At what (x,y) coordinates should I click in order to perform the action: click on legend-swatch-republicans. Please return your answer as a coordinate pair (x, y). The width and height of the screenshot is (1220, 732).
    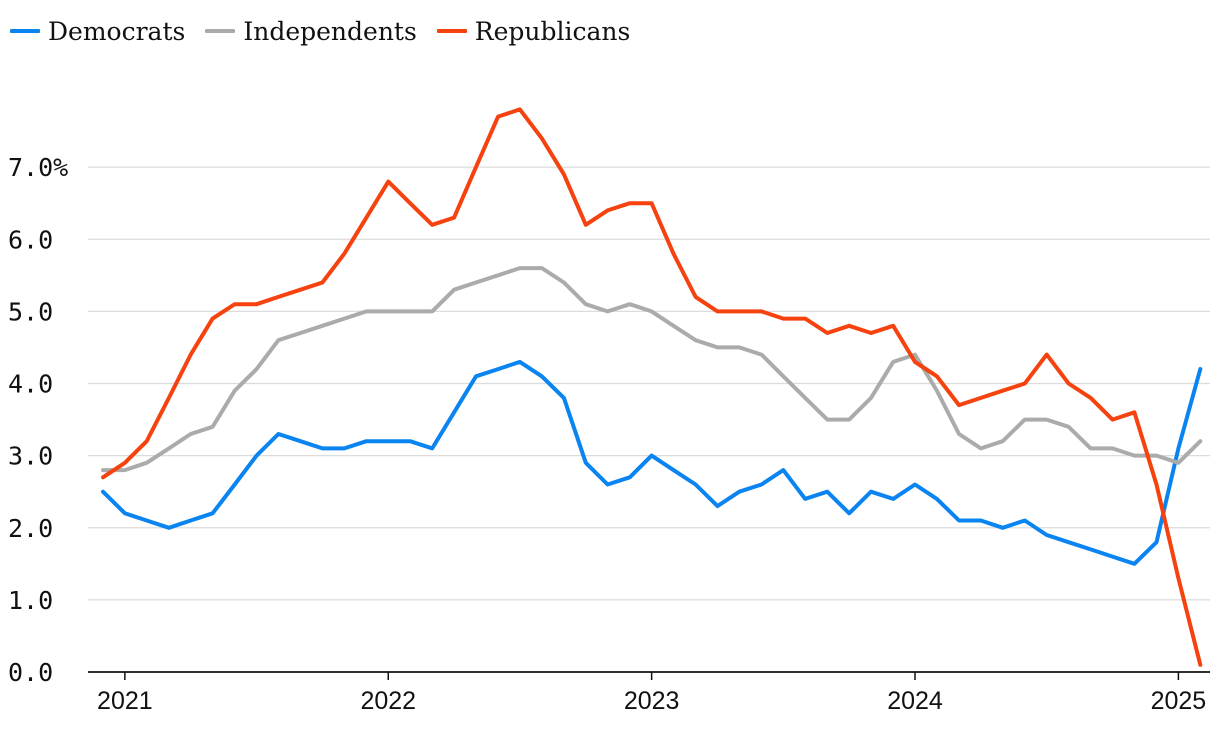
    Looking at the image, I should click on (451, 31).